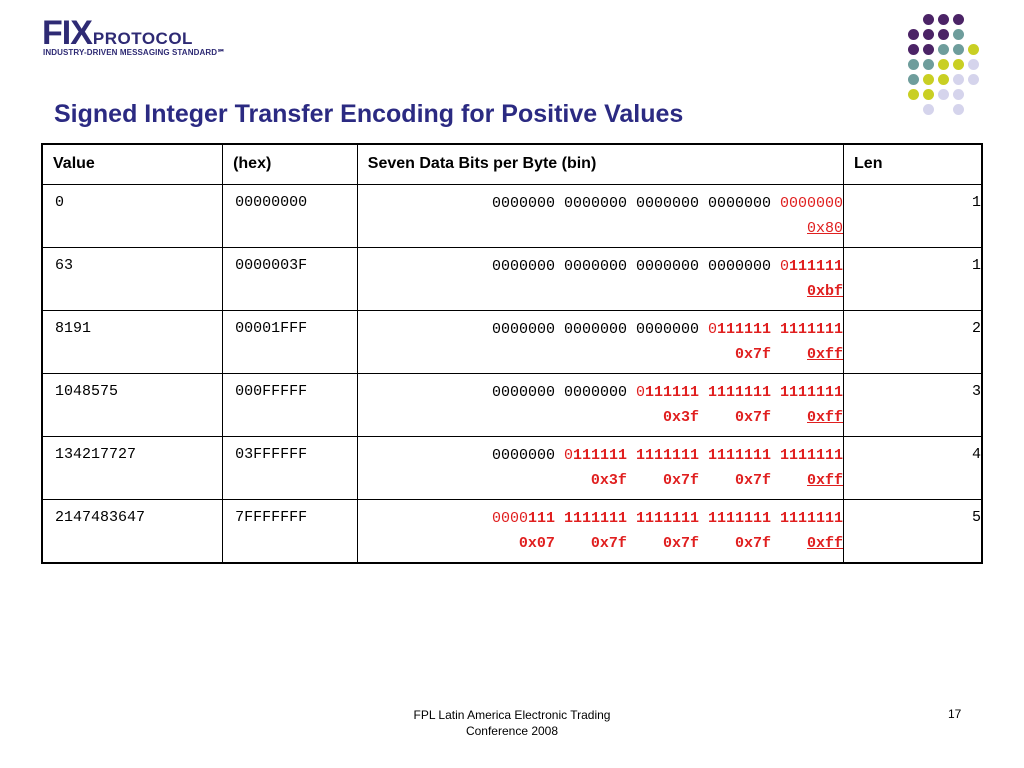 The image size is (1024, 768). Describe the element at coordinates (816, 266) in the screenshot. I see `bits-data: 111111` at that location.